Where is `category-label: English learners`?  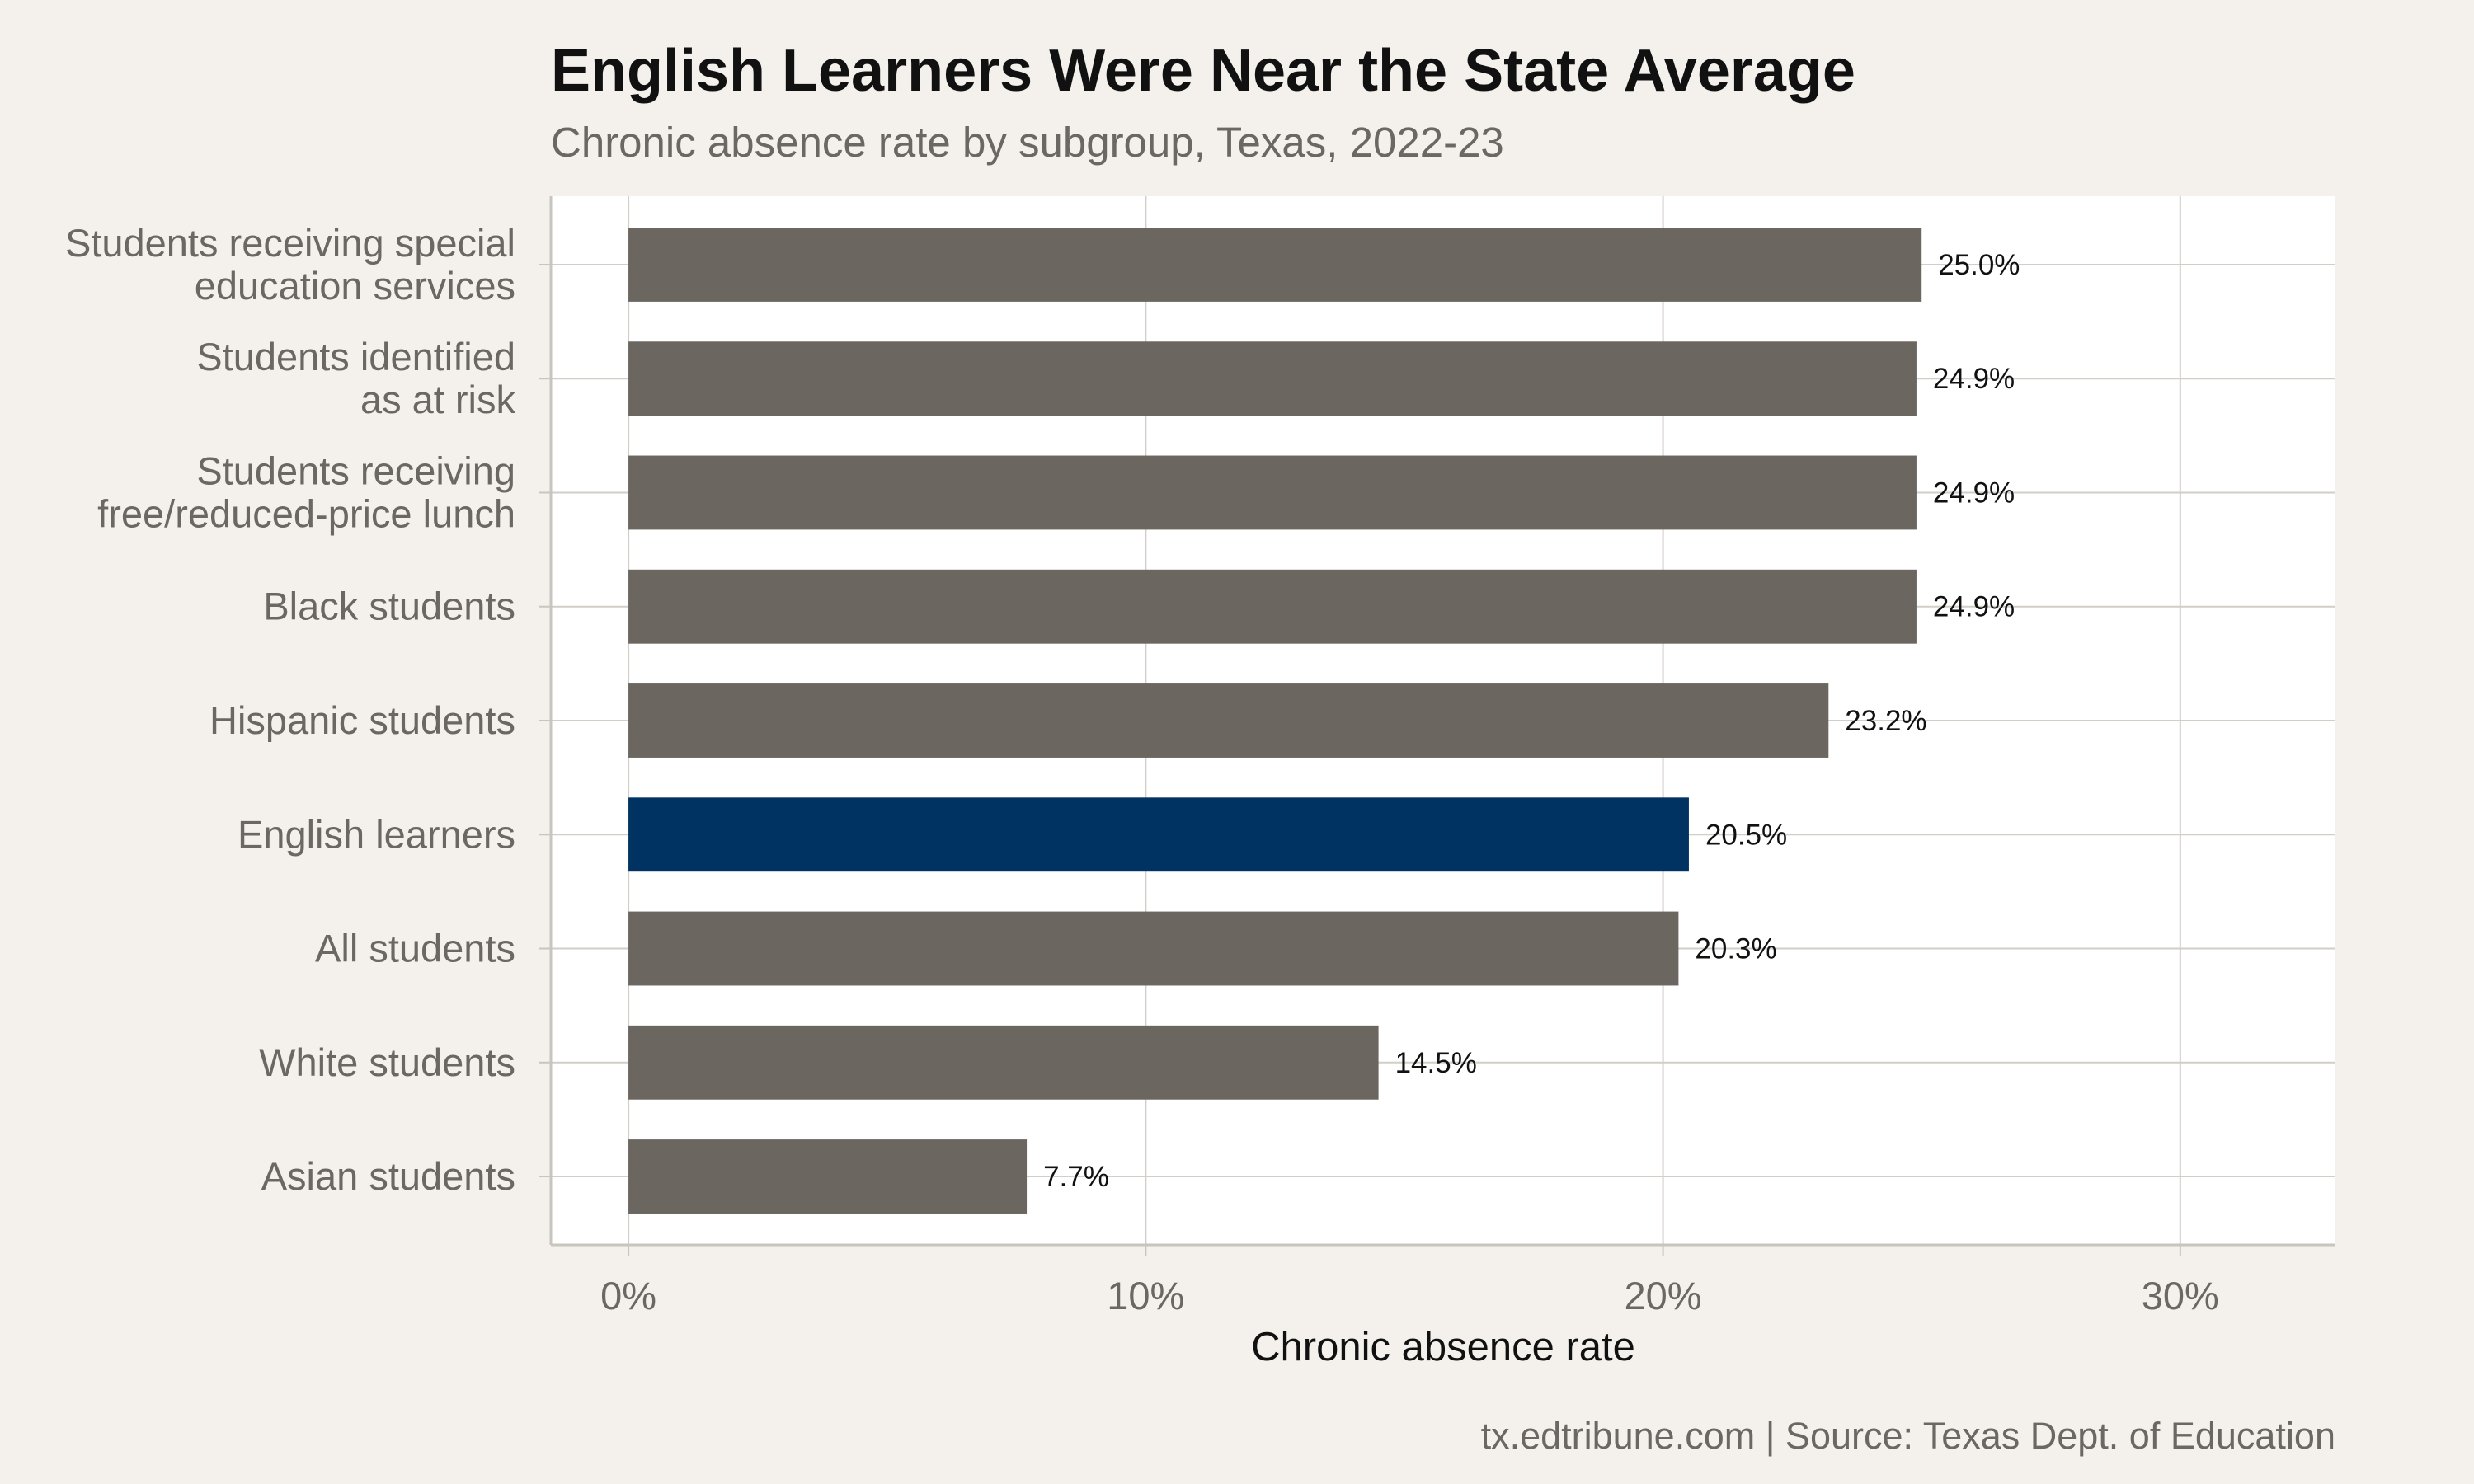 category-label: English learners is located at coordinates (376, 834).